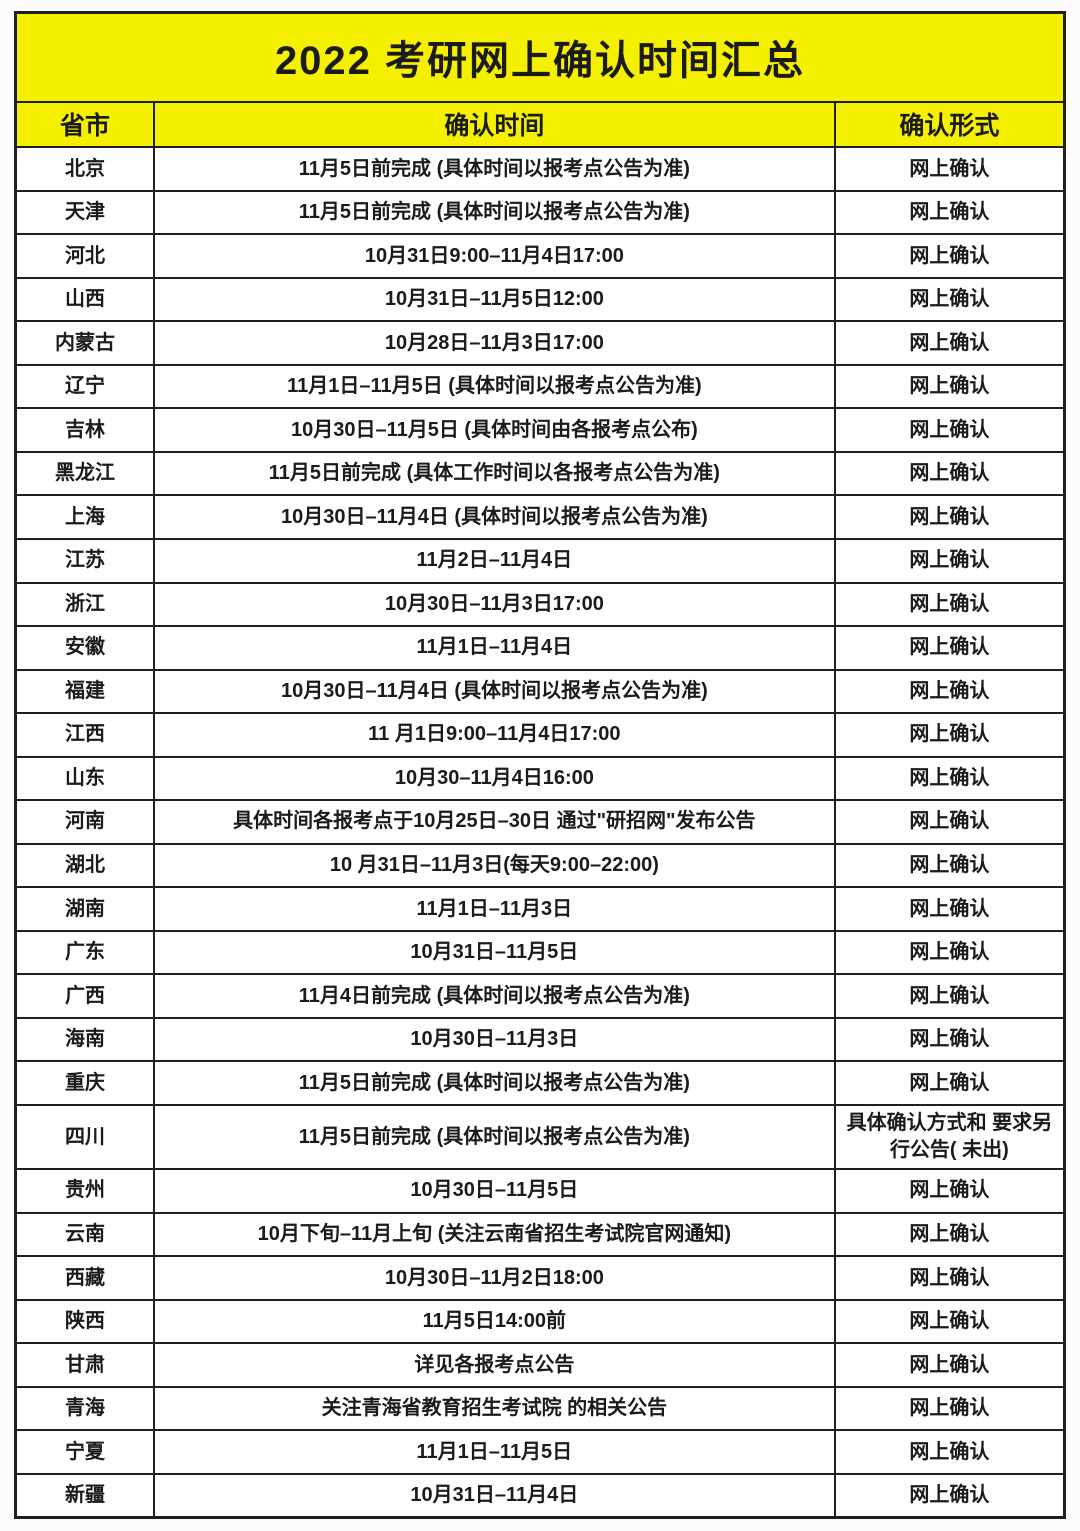 This screenshot has height=1531, width=1080. What do you see at coordinates (494, 473) in the screenshot?
I see `time-cell: 11月5日前完成 (具体工作时间以各报考点公告为准)` at bounding box center [494, 473].